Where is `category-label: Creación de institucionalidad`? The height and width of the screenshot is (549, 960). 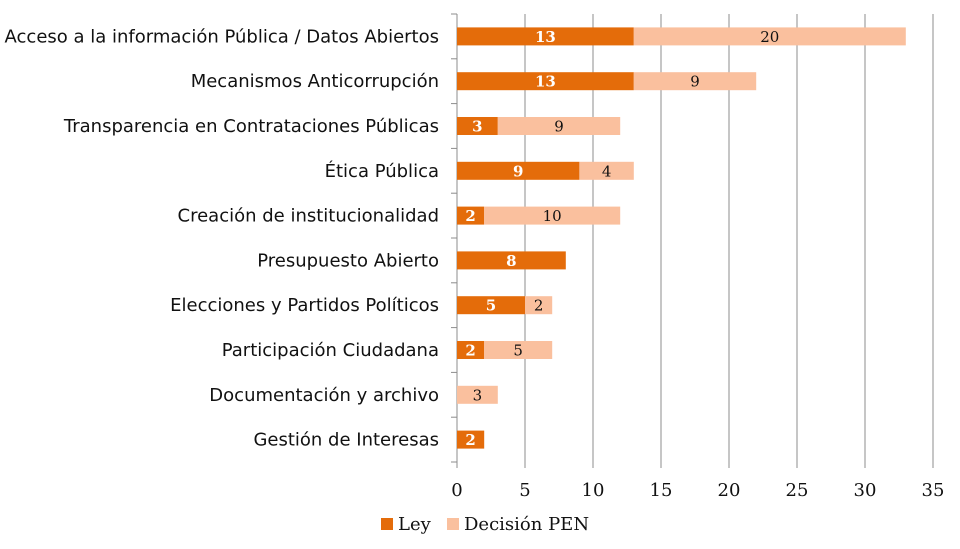
category-label: Creación de institucionalidad is located at coordinates (308, 216).